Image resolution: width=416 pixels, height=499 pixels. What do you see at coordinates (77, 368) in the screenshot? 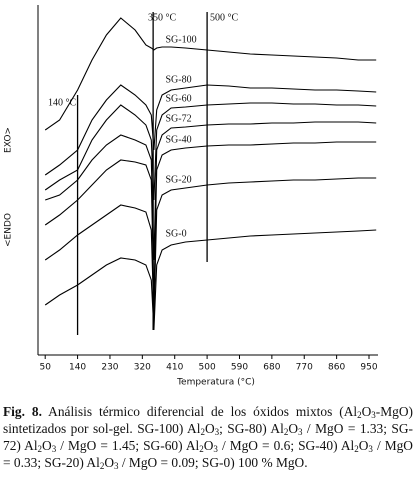
I see `x-tick-label: 140` at bounding box center [77, 368].